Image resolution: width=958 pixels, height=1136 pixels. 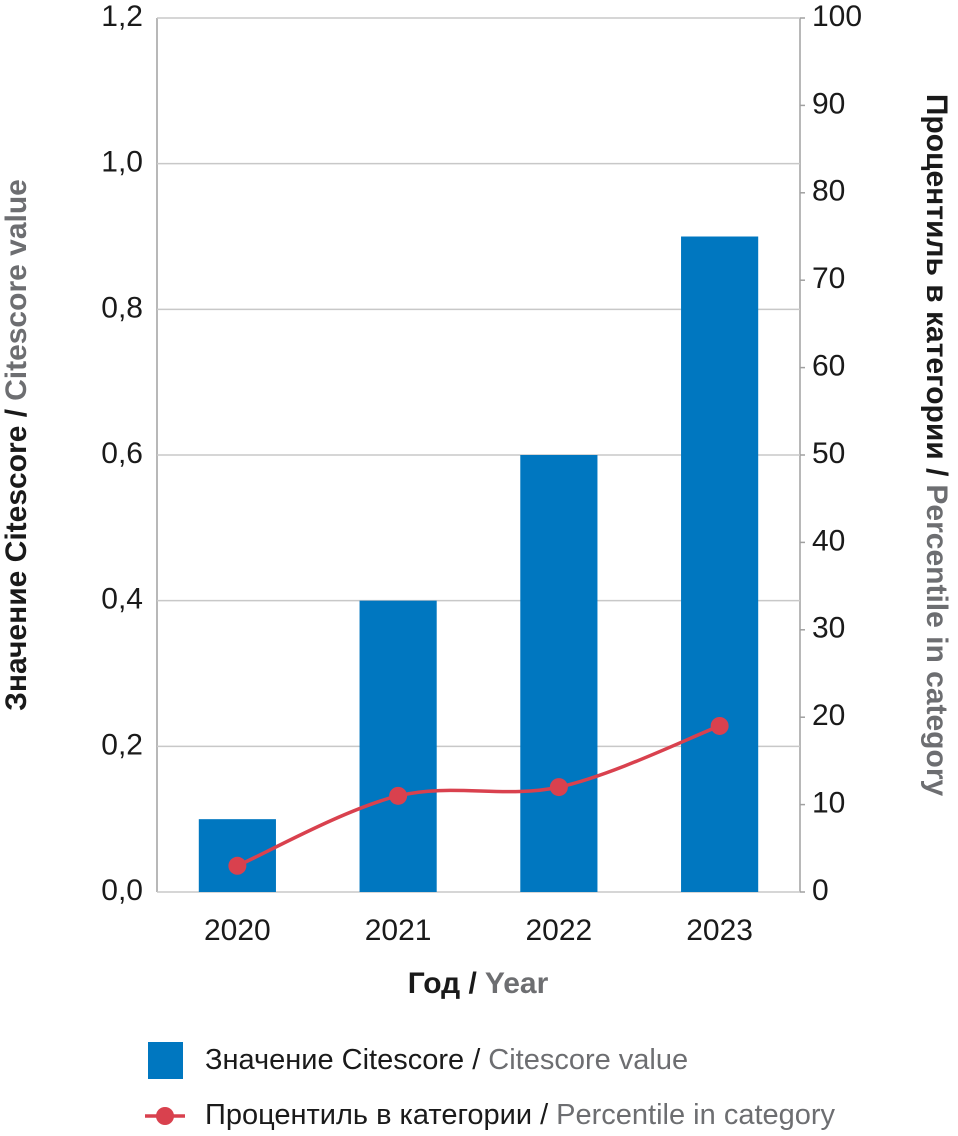 I want to click on y-tick-label: 1,2, so click(x=122, y=16).